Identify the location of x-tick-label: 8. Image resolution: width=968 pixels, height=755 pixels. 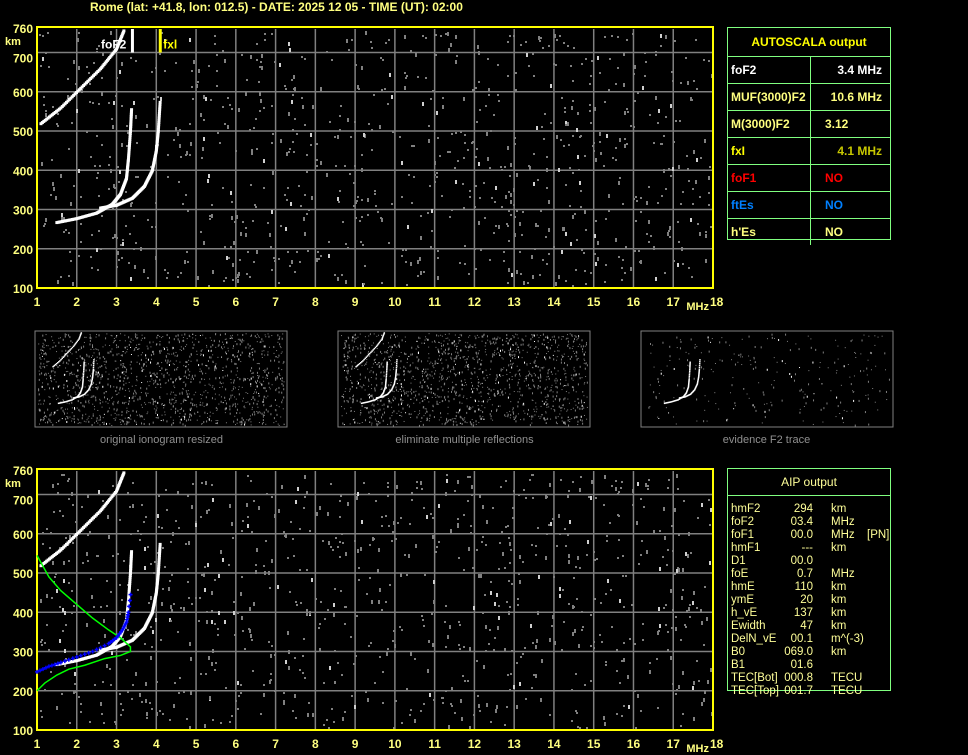
(315, 302).